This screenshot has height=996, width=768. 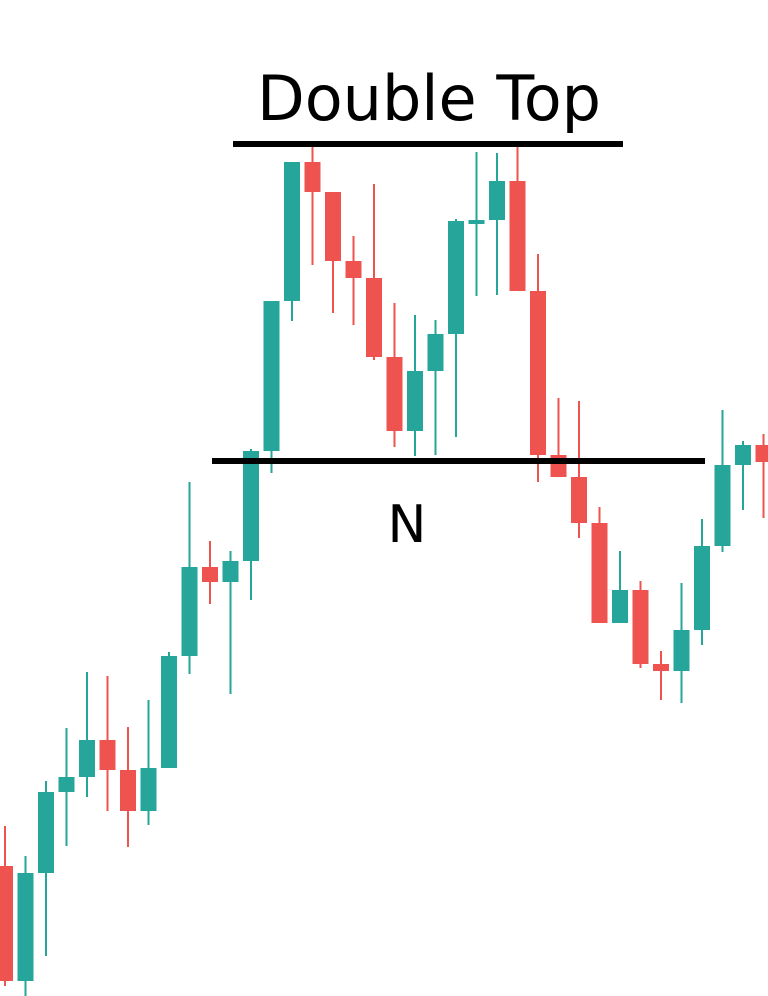 What do you see at coordinates (407, 525) in the screenshot?
I see `neckline-label: N` at bounding box center [407, 525].